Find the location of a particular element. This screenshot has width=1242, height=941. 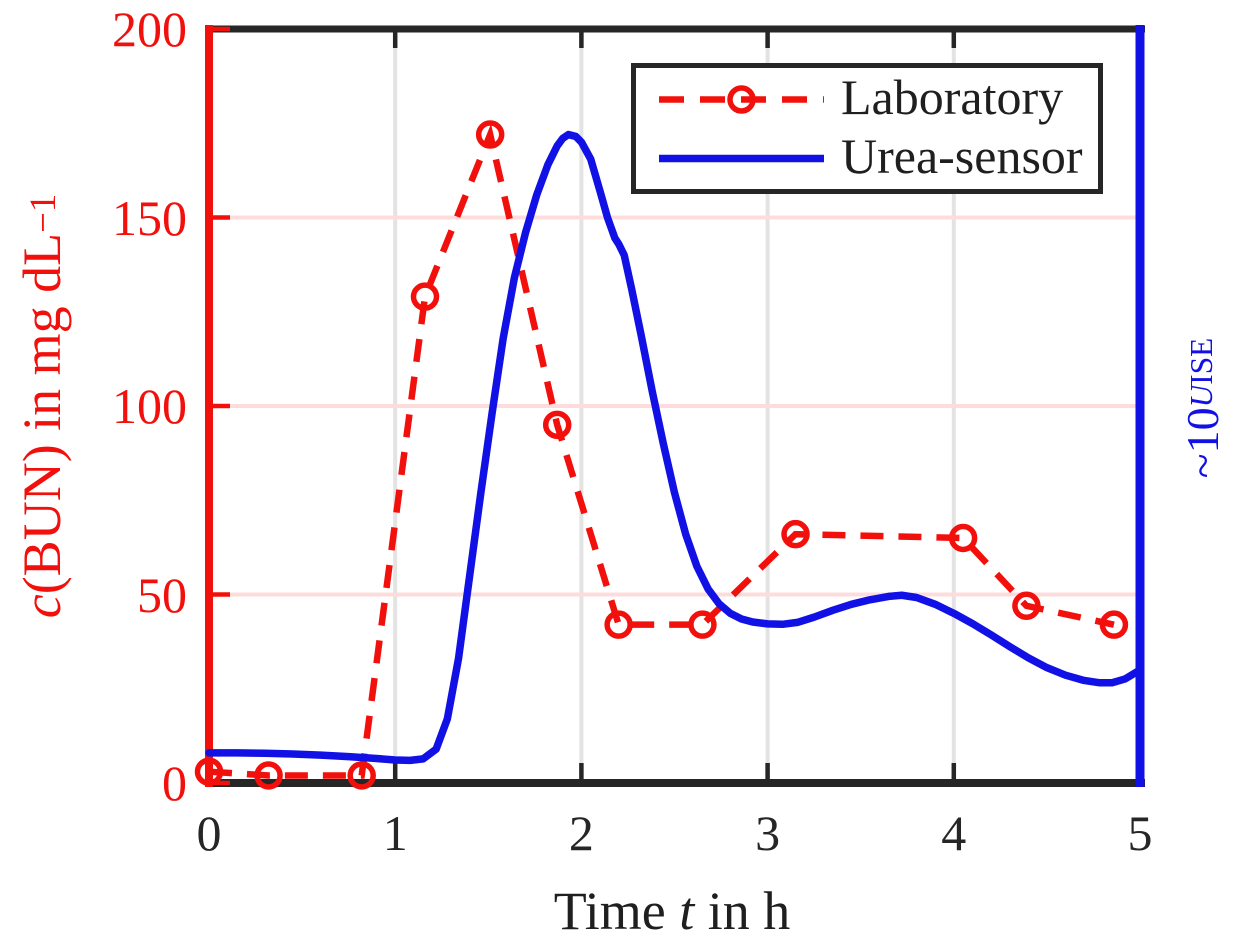

x-tick-label: 3 is located at coordinates (768, 833).